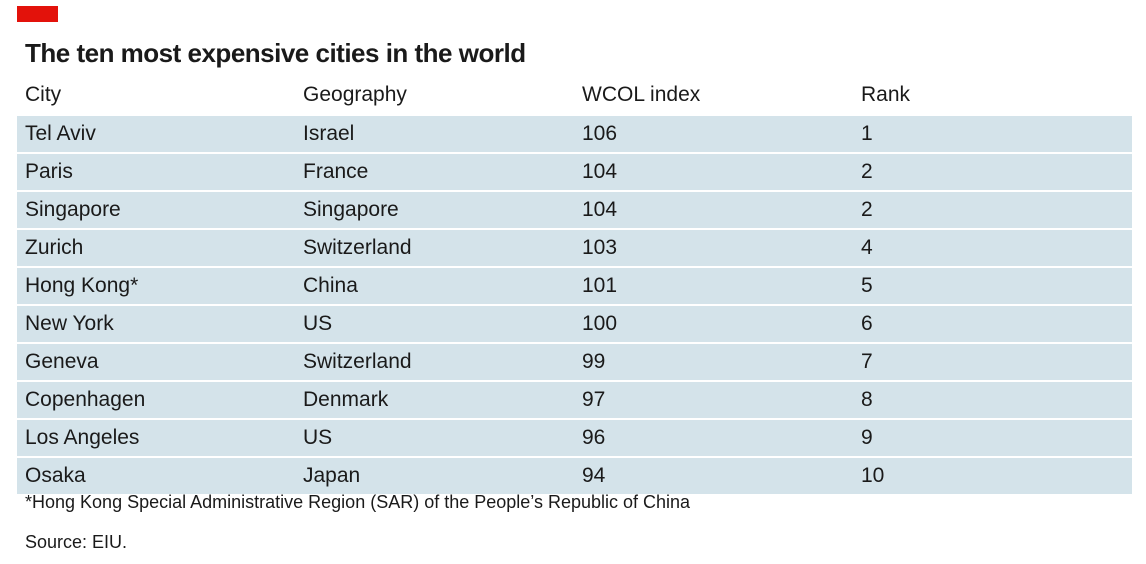 This screenshot has height=564, width=1146. What do you see at coordinates (867, 133) in the screenshot?
I see `cell-rank: 1` at bounding box center [867, 133].